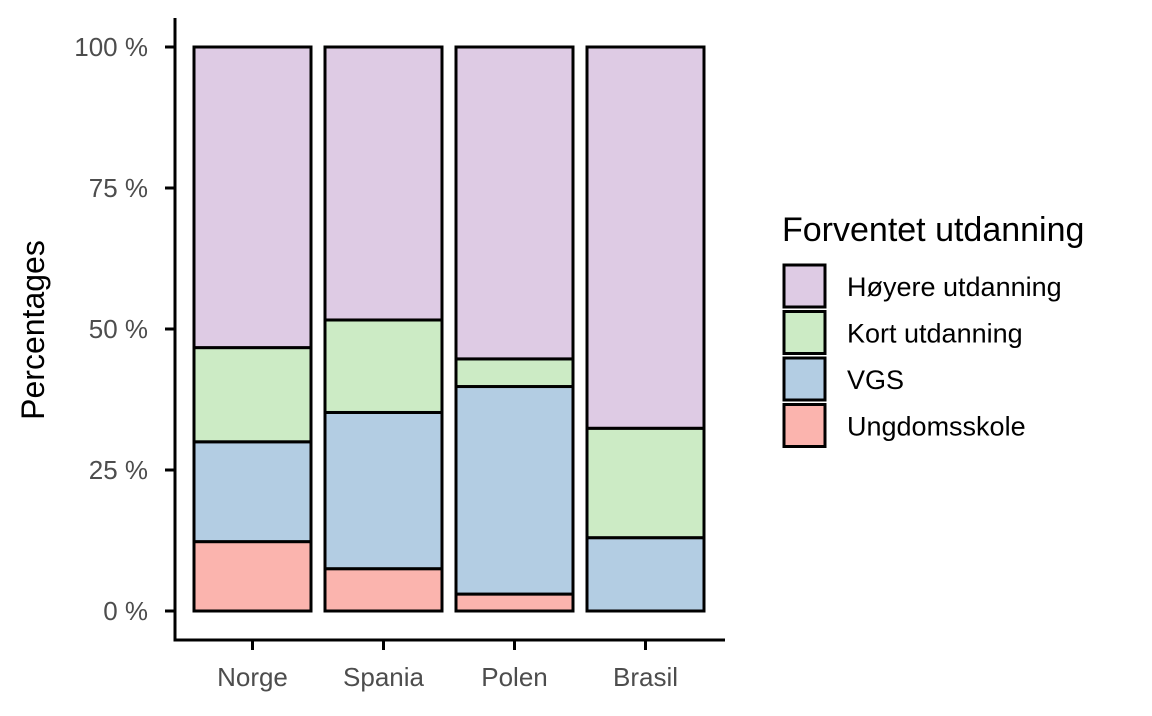 This screenshot has height=716, width=1152. What do you see at coordinates (383, 183) in the screenshot?
I see `bar-segment-spania-hoyere-utdanning` at bounding box center [383, 183].